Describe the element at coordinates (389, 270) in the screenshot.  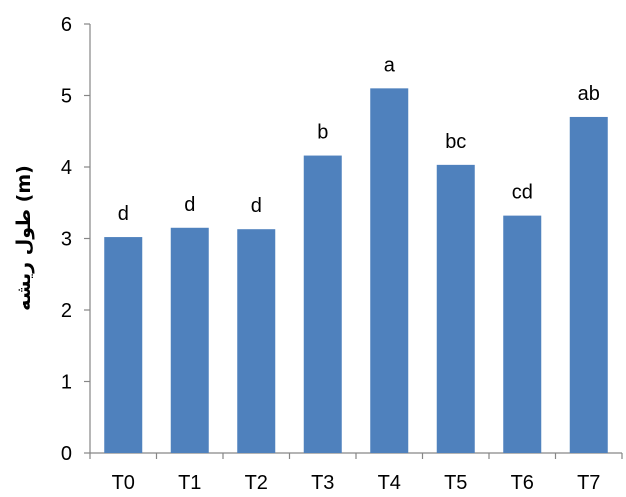
I see `bar-t4` at that location.